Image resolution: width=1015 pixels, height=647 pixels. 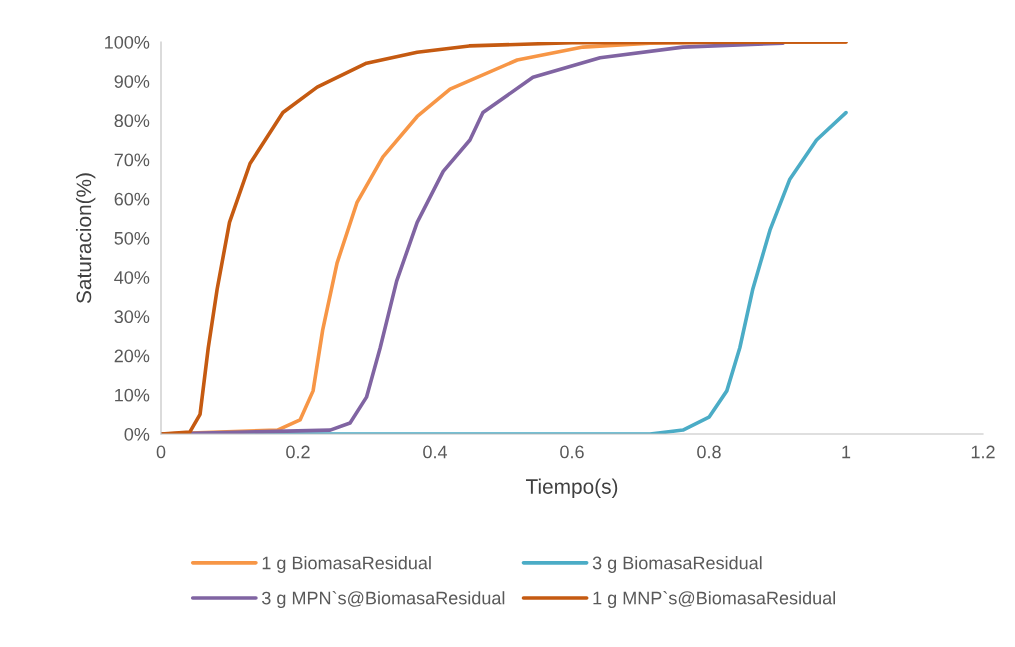 What do you see at coordinates (132, 238) in the screenshot?
I see `y-tick-label: 50%` at bounding box center [132, 238].